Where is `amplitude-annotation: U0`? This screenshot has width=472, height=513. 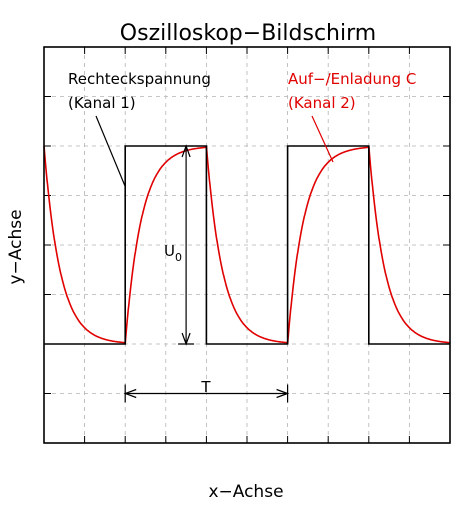 amplitude-annotation: U0 is located at coordinates (179, 245).